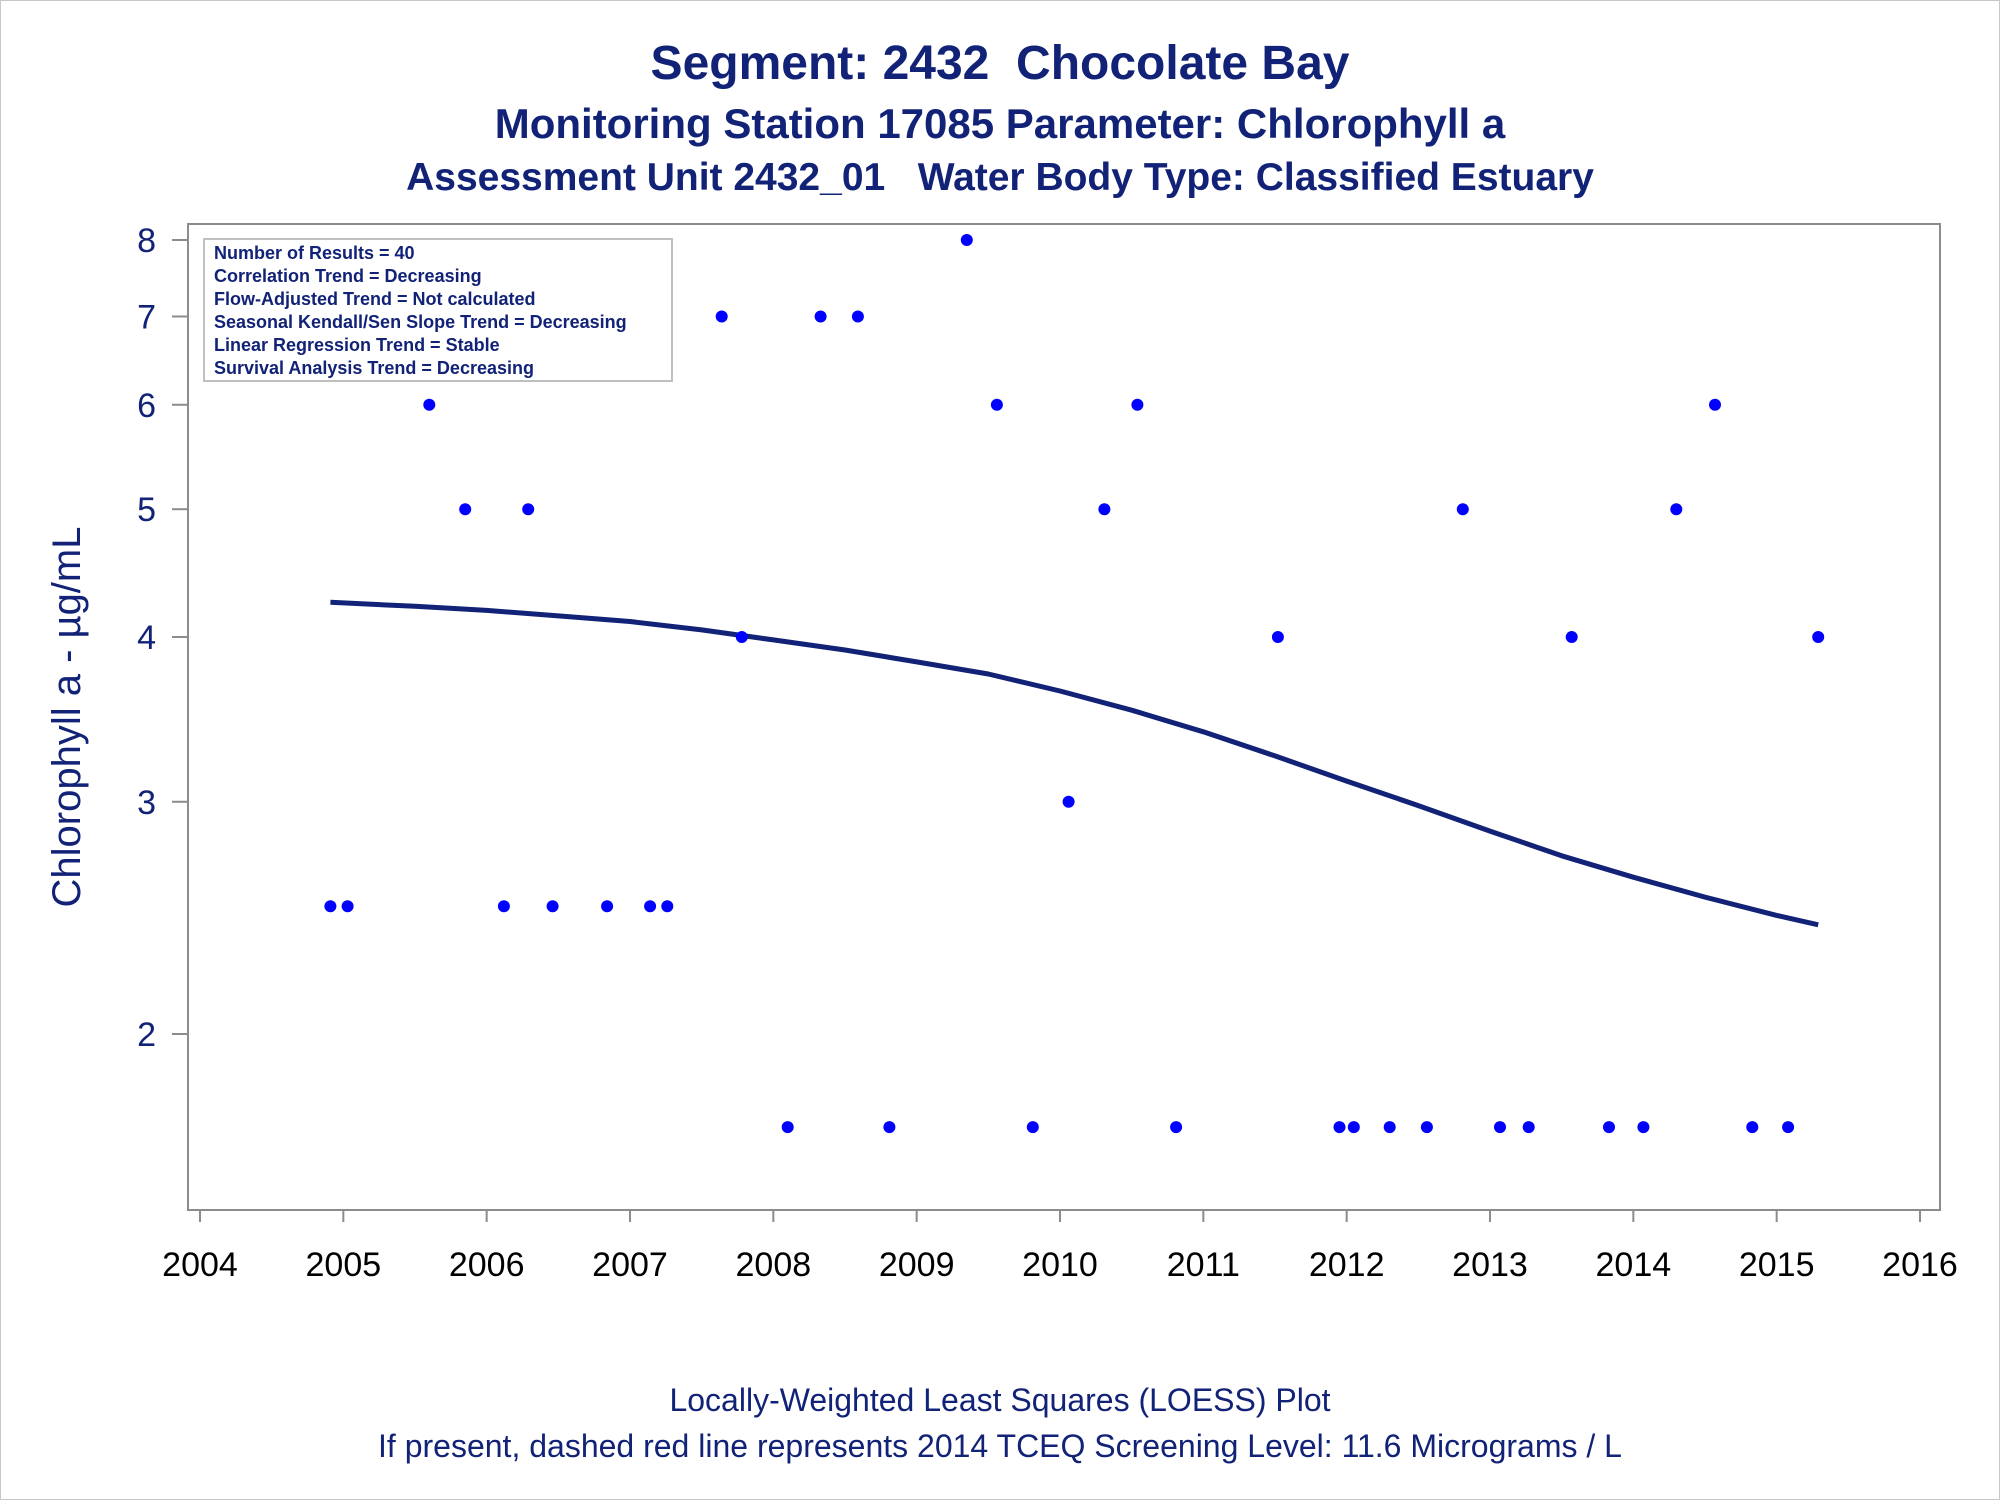 The image size is (2000, 1500). I want to click on x-tick-label: 2010, so click(1060, 1265).